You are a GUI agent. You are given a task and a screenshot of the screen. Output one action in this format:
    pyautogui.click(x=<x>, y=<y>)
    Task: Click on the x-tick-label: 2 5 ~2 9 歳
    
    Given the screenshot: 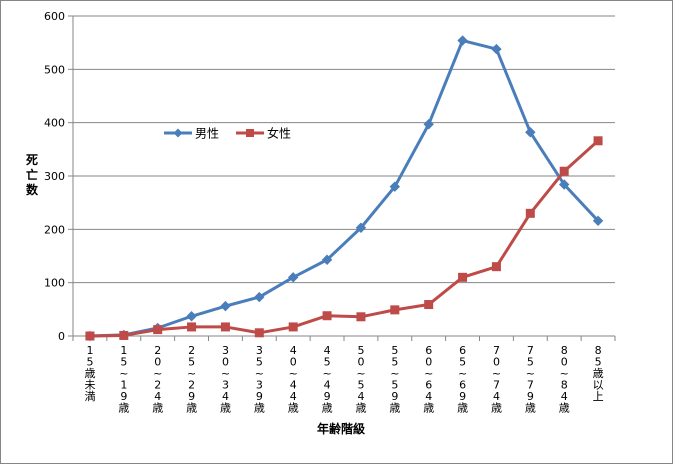 What is the action you would take?
    pyautogui.click(x=191, y=379)
    